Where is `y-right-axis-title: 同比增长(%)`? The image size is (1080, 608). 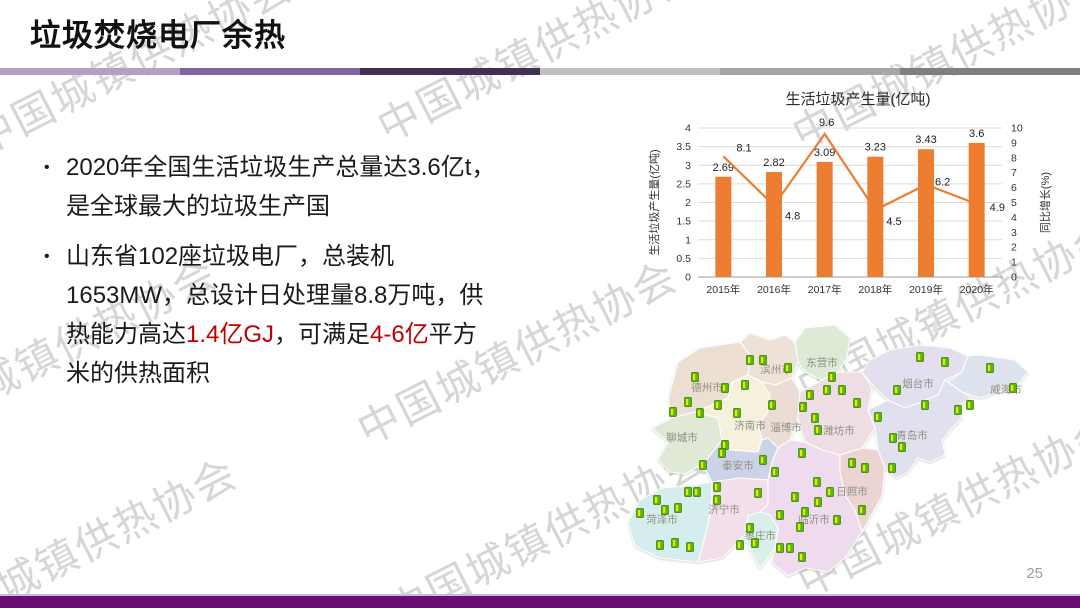 y-right-axis-title: 同比增长(%) is located at coordinates (1045, 202).